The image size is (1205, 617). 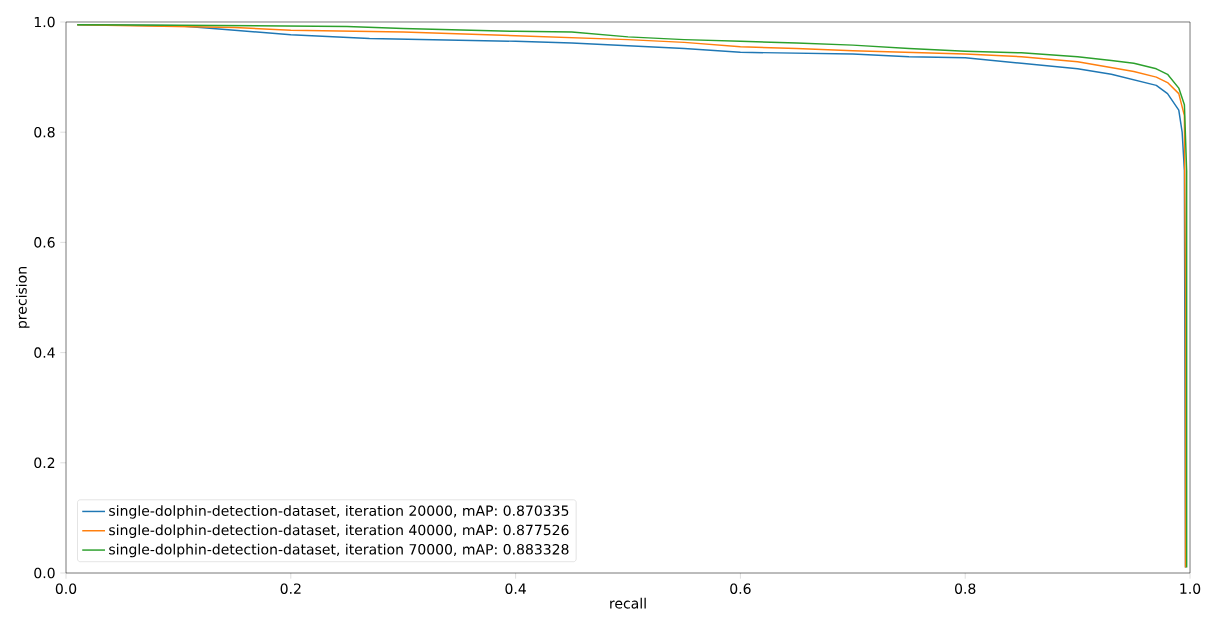 What do you see at coordinates (339, 550) in the screenshot?
I see `legend-label: single-dolphin-detection-dataset, iteration 70000, mAP: 0.883328` at bounding box center [339, 550].